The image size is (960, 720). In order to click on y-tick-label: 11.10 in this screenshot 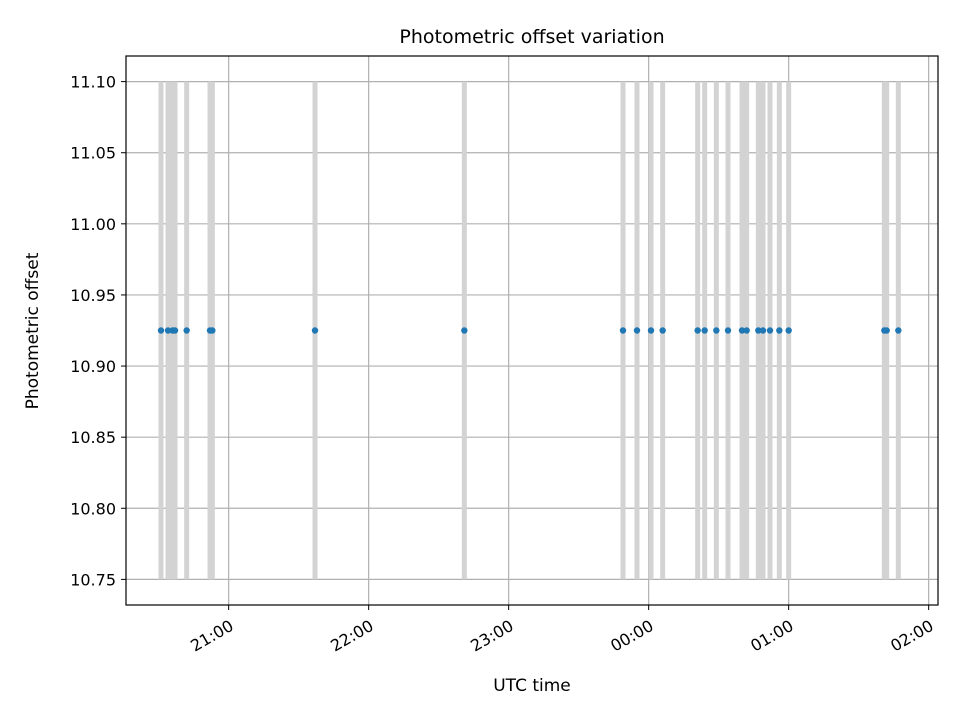, I will do `click(93, 82)`.